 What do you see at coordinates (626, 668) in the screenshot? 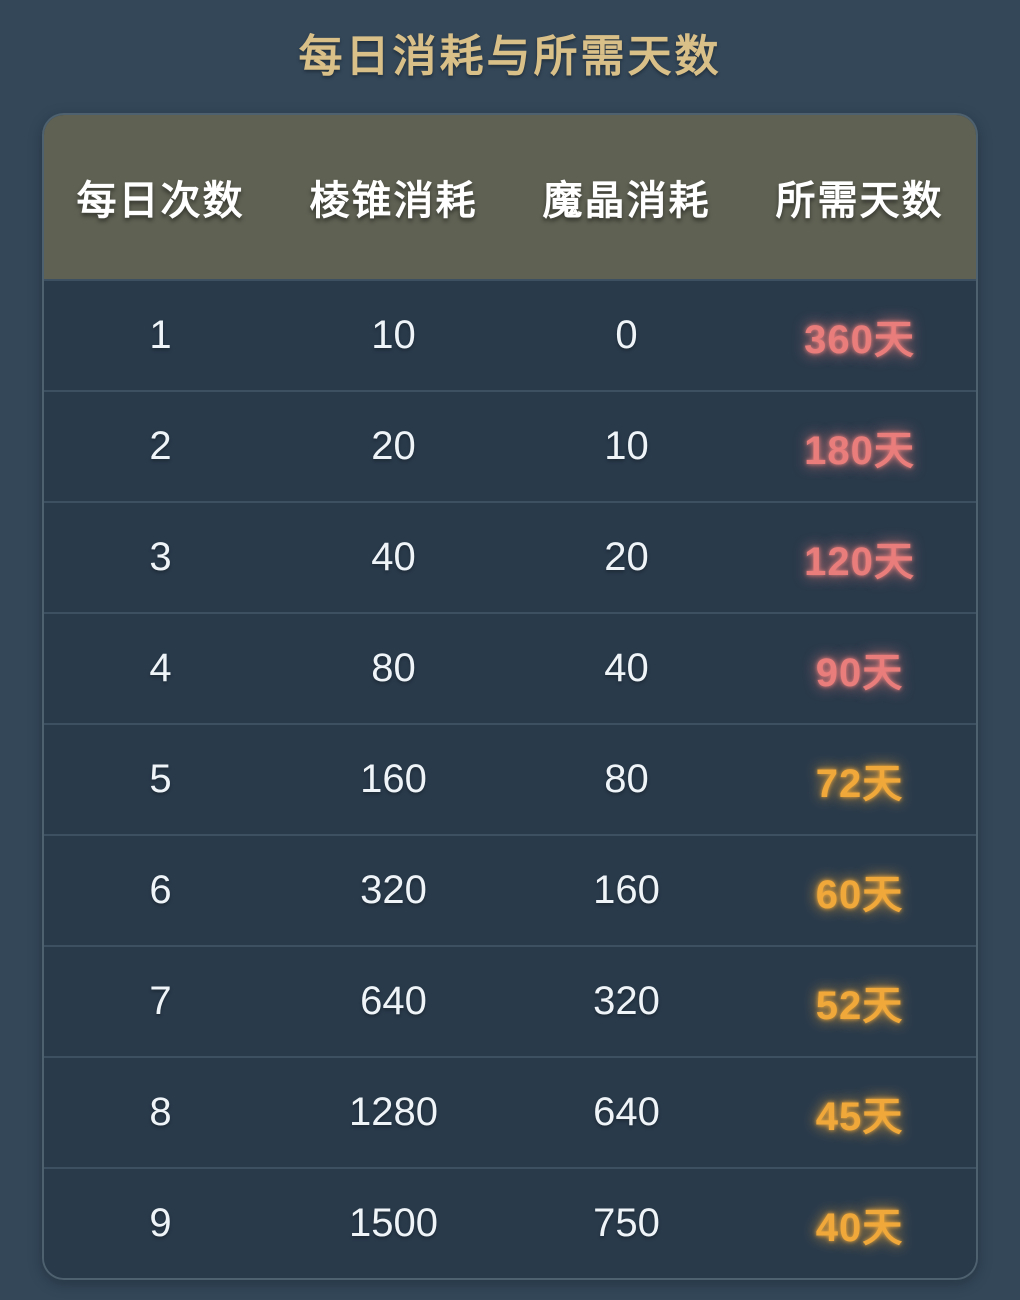
I see `cell-crystal: 40` at bounding box center [626, 668].